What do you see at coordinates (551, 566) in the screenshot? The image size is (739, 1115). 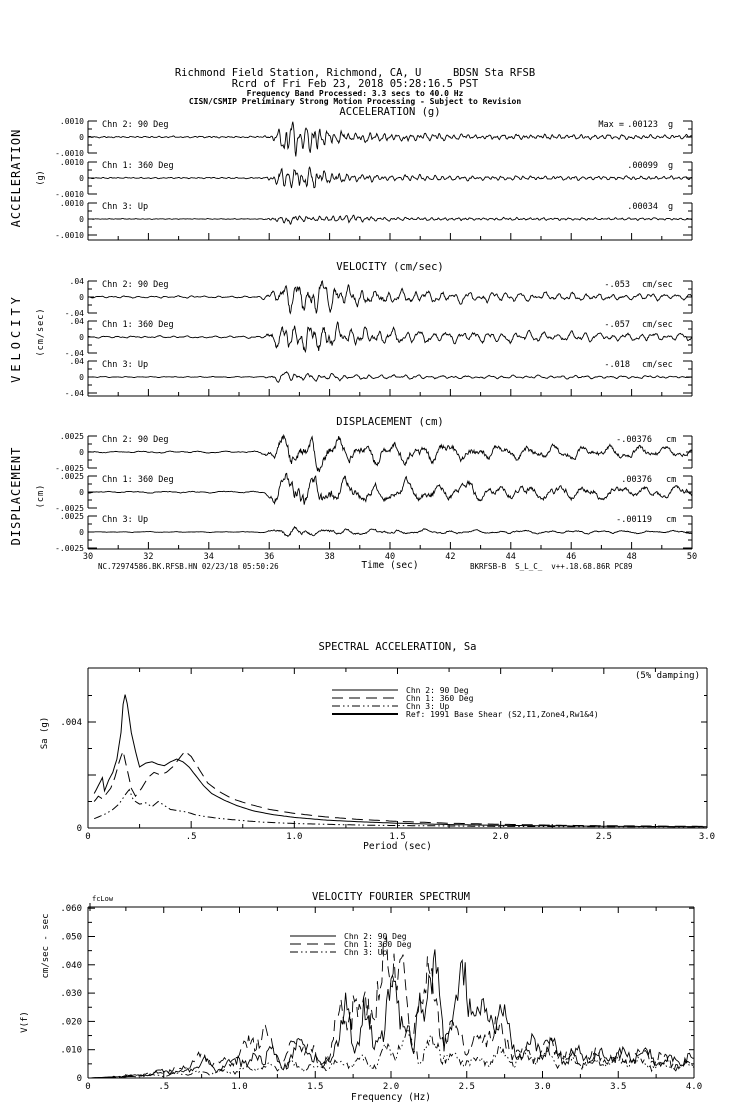 I see `processing-version-footer: BKRFSB-B S_L_C_ v++.18.68.86R PC89` at bounding box center [551, 566].